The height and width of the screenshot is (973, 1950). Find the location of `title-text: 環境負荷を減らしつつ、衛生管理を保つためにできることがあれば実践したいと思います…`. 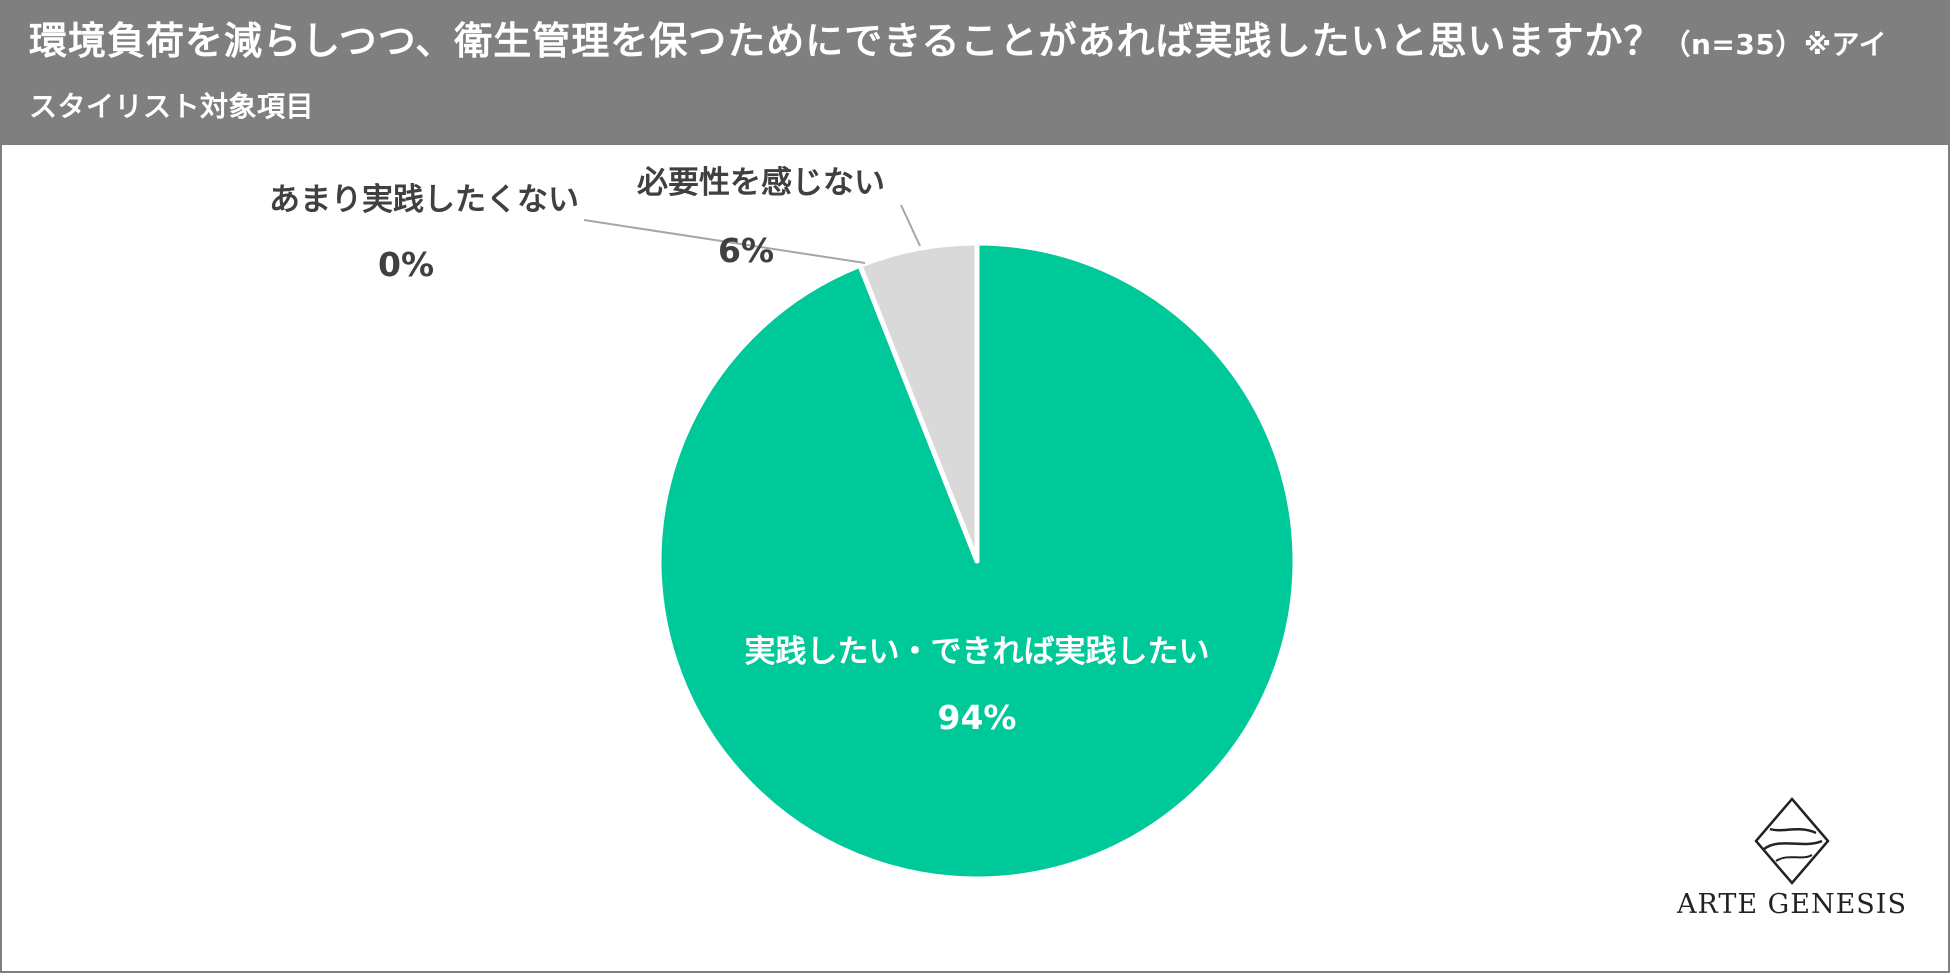

title-text: 環境負荷を減らしつつ、衛生管理を保つためにできることがあれば実践したいと思います… is located at coordinates (846, 41).